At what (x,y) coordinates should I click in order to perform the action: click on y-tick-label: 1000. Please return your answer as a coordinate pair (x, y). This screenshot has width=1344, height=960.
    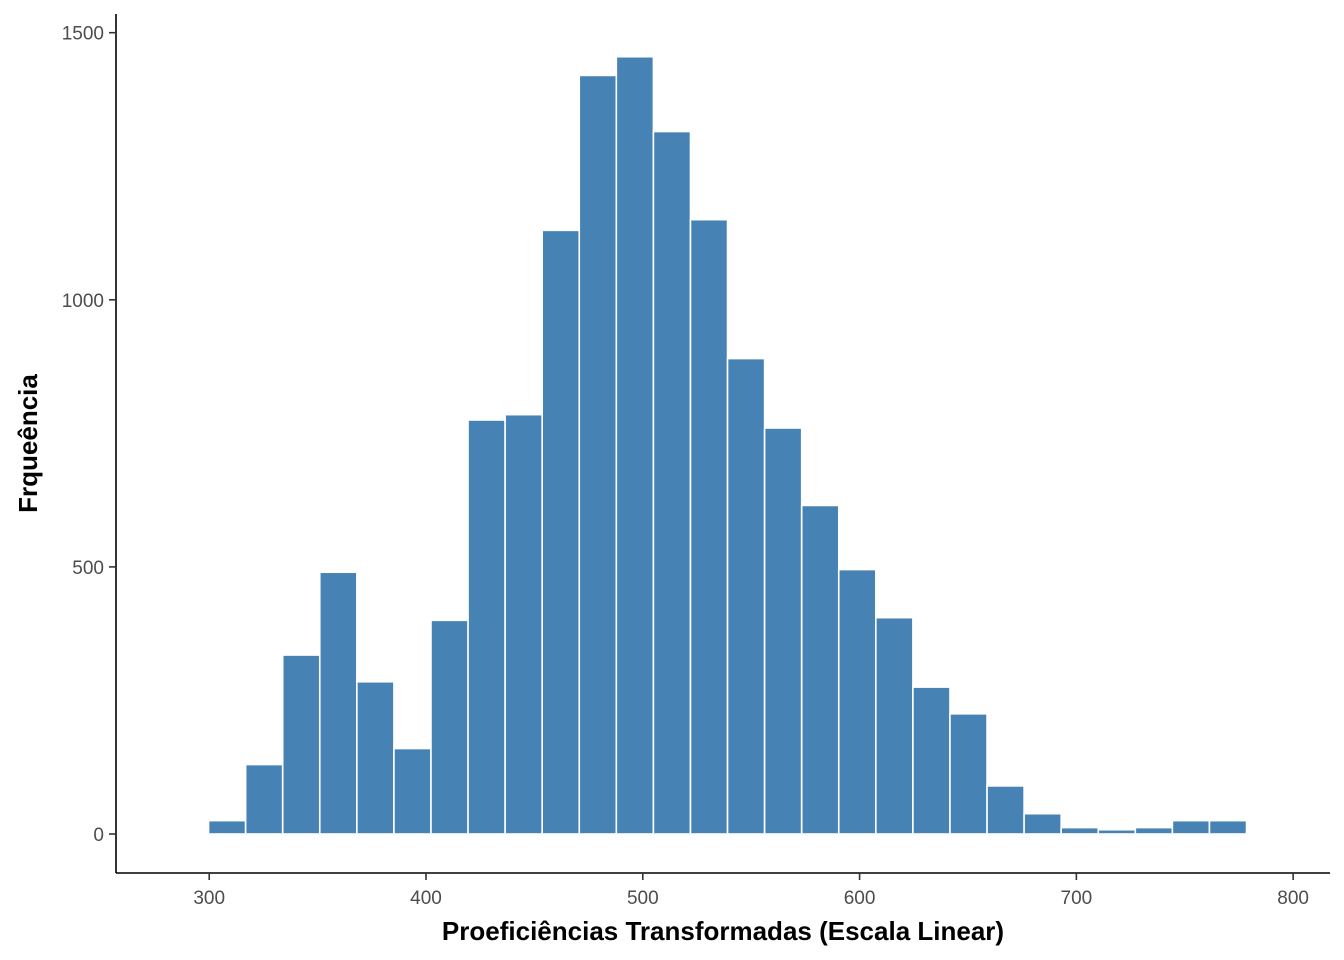
    Looking at the image, I should click on (83, 301).